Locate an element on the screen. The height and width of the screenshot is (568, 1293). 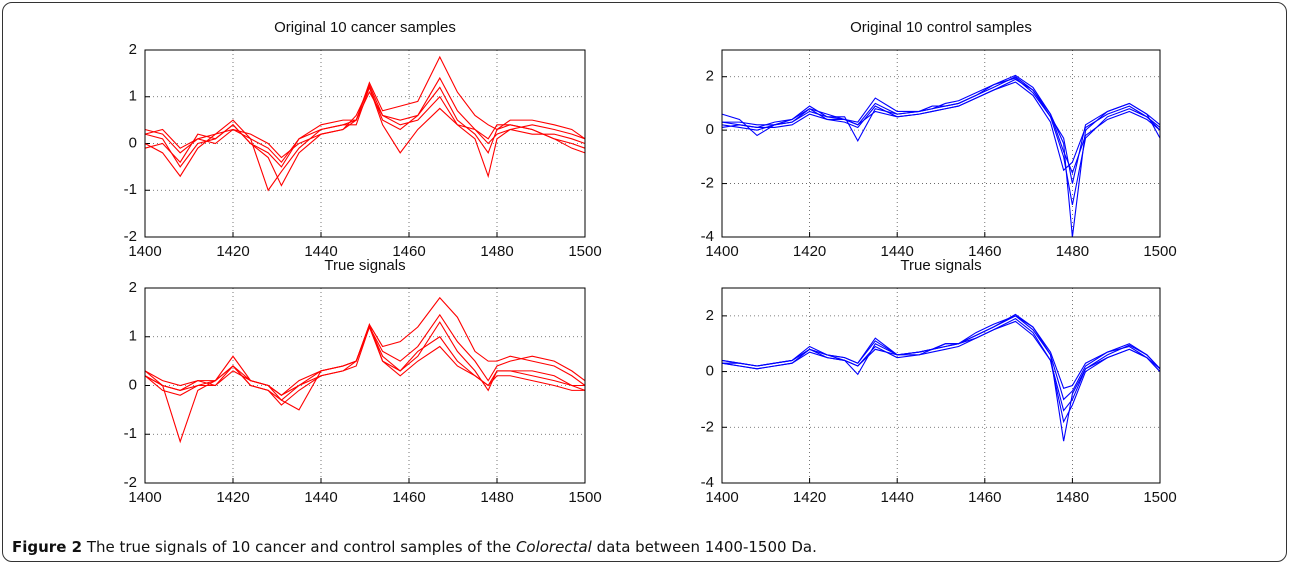
chart-title: Original 10 control samples is located at coordinates (941, 27).